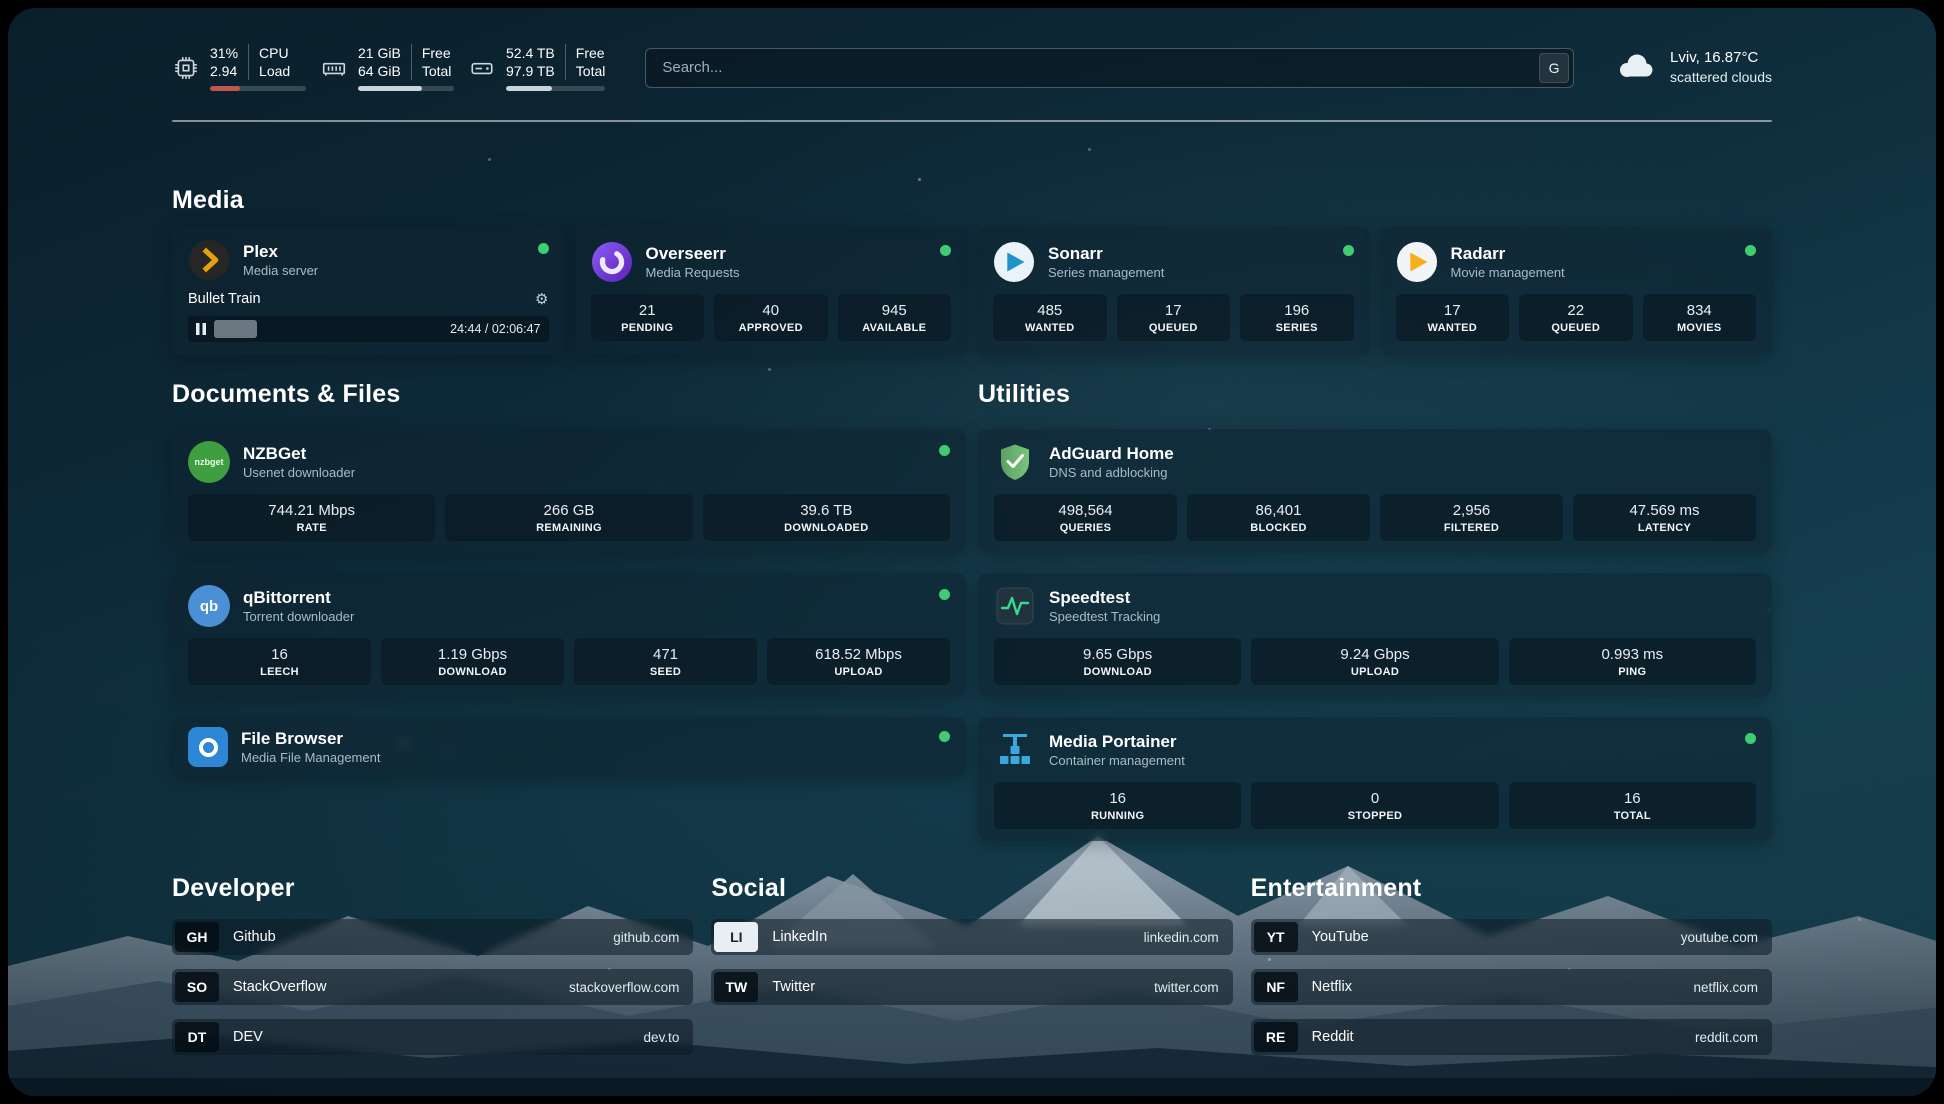 This screenshot has height=1104, width=1944. I want to click on ram-progress-fill, so click(390, 89).